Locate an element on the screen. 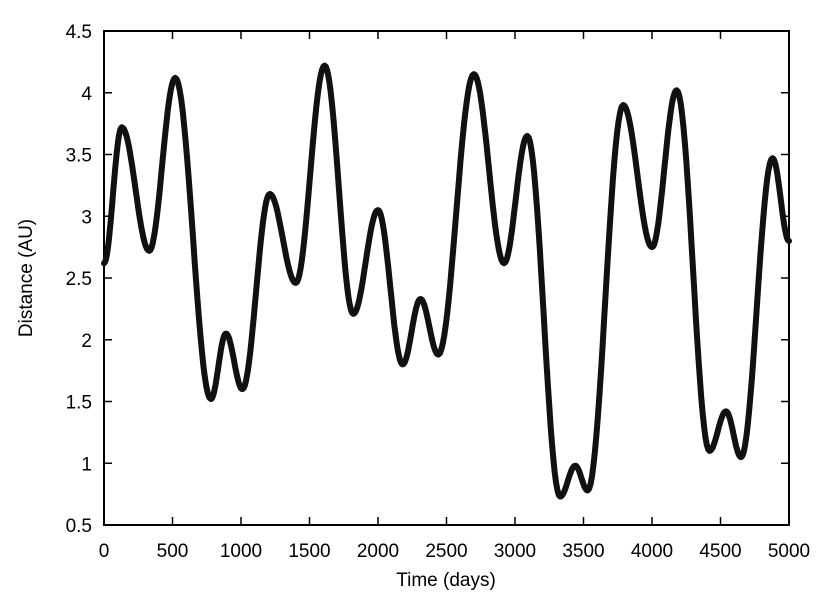  x-tick-label: 2000 is located at coordinates (378, 551).